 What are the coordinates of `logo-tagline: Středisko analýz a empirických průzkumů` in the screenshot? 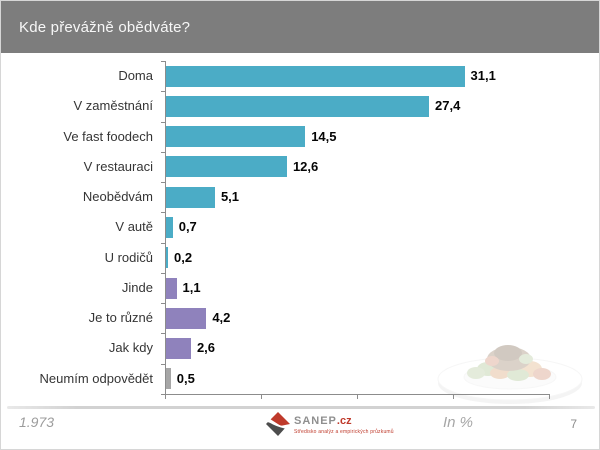 It's located at (344, 432).